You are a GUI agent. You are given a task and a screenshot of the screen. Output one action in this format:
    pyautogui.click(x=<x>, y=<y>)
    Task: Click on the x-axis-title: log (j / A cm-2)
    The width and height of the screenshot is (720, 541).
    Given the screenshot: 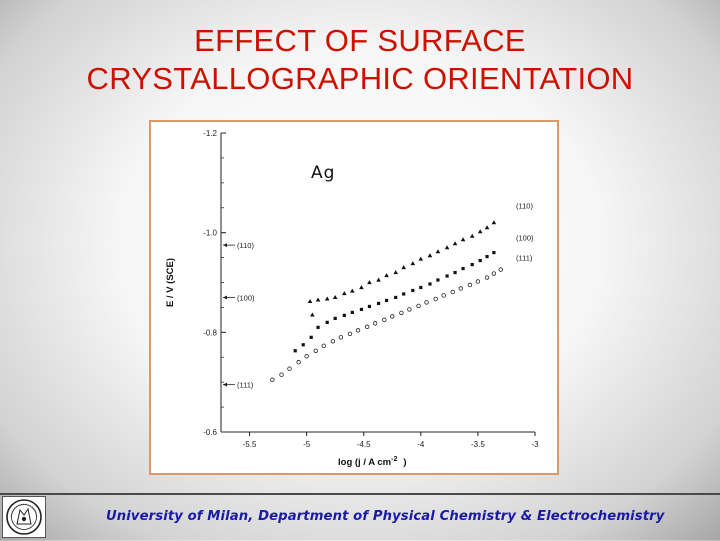 What is the action you would take?
    pyautogui.click(x=372, y=462)
    